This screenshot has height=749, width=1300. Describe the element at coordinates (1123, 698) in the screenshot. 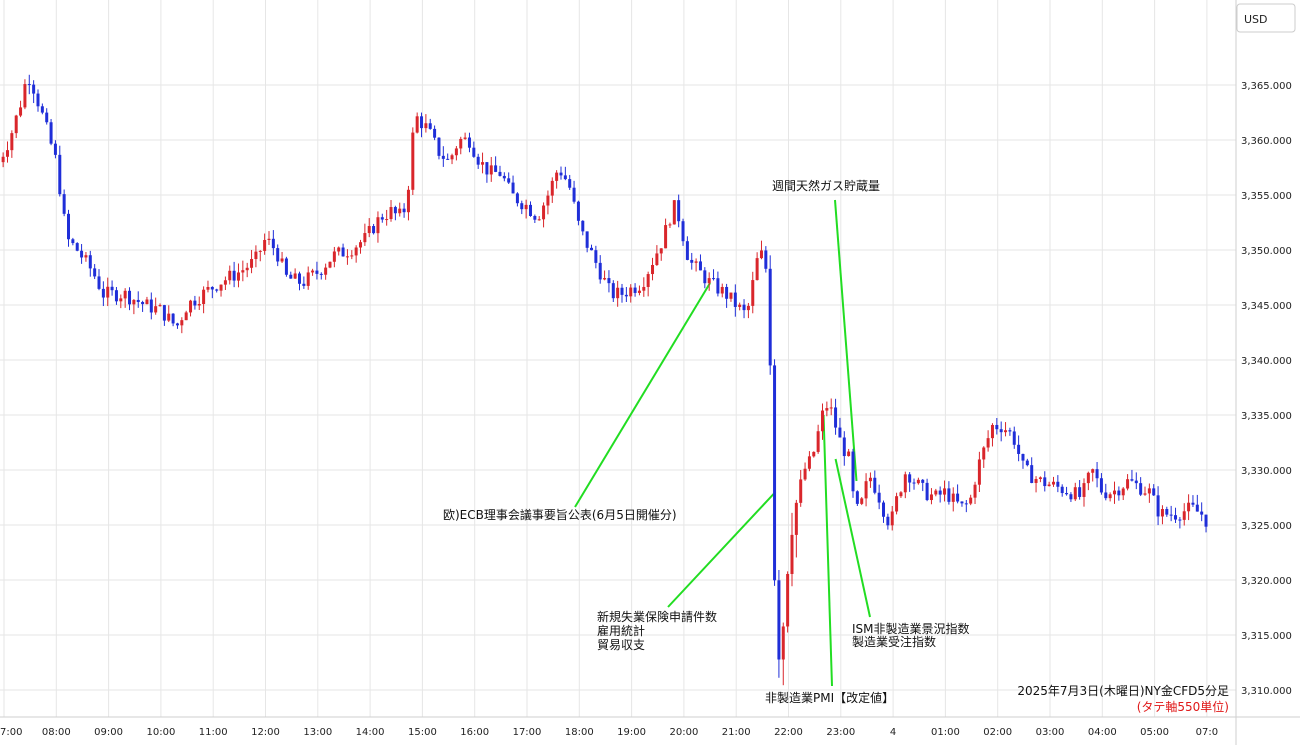

I see `chart-caption: 2025年7月3日(木曜日)NY金CFD5分足 (タテ軸550単位)` at that location.